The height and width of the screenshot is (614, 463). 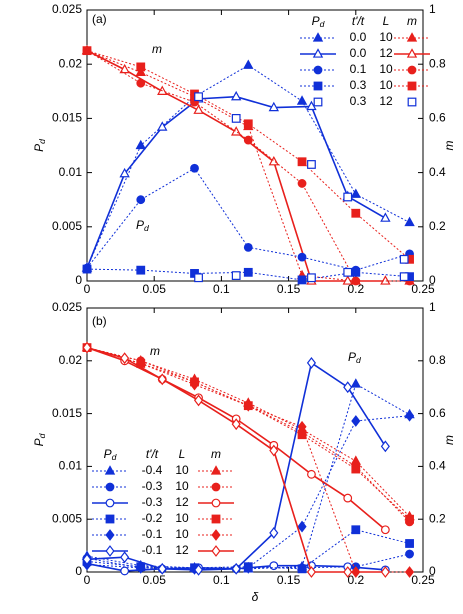 What do you see at coordinates (143, 225) in the screenshot?
I see `annotation: Pd` at bounding box center [143, 225].